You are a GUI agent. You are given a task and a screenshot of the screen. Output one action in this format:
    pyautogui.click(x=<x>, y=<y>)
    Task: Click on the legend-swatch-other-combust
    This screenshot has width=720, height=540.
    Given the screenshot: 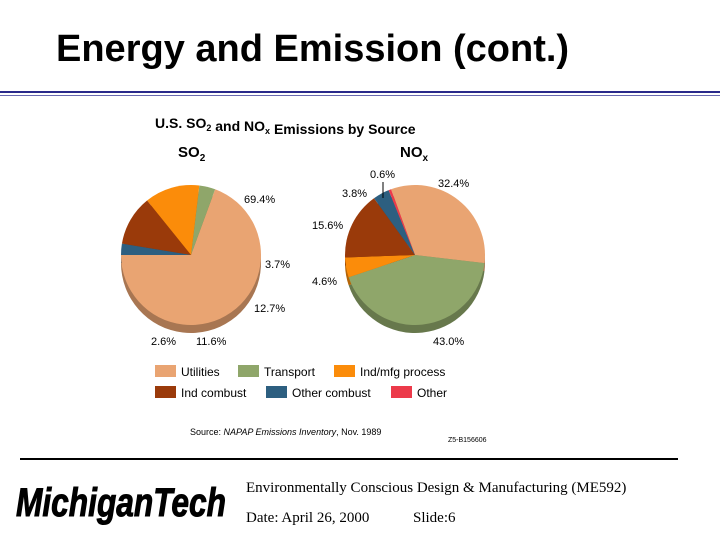 What is the action you would take?
    pyautogui.click(x=276, y=392)
    